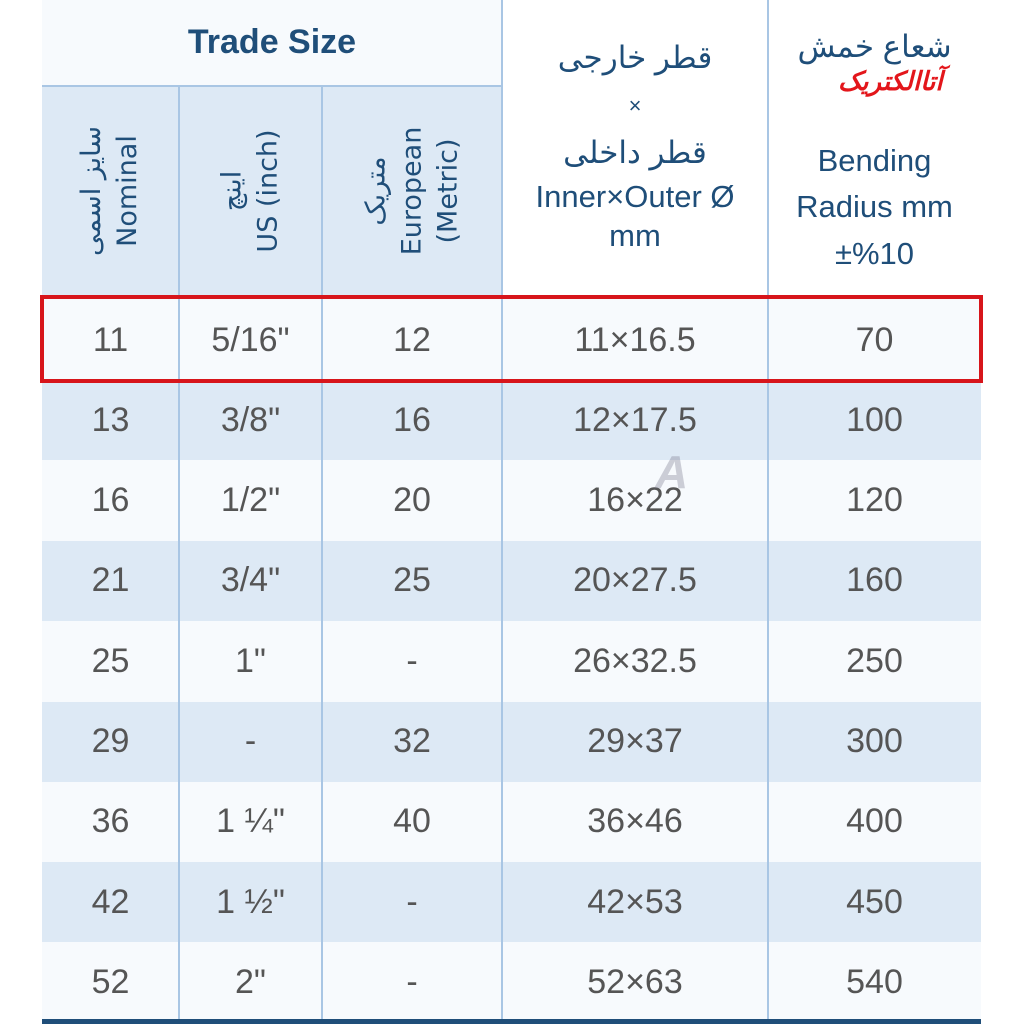 The height and width of the screenshot is (1024, 1024). Describe the element at coordinates (635, 105) in the screenshot. I see `diameter-times: ×` at that location.